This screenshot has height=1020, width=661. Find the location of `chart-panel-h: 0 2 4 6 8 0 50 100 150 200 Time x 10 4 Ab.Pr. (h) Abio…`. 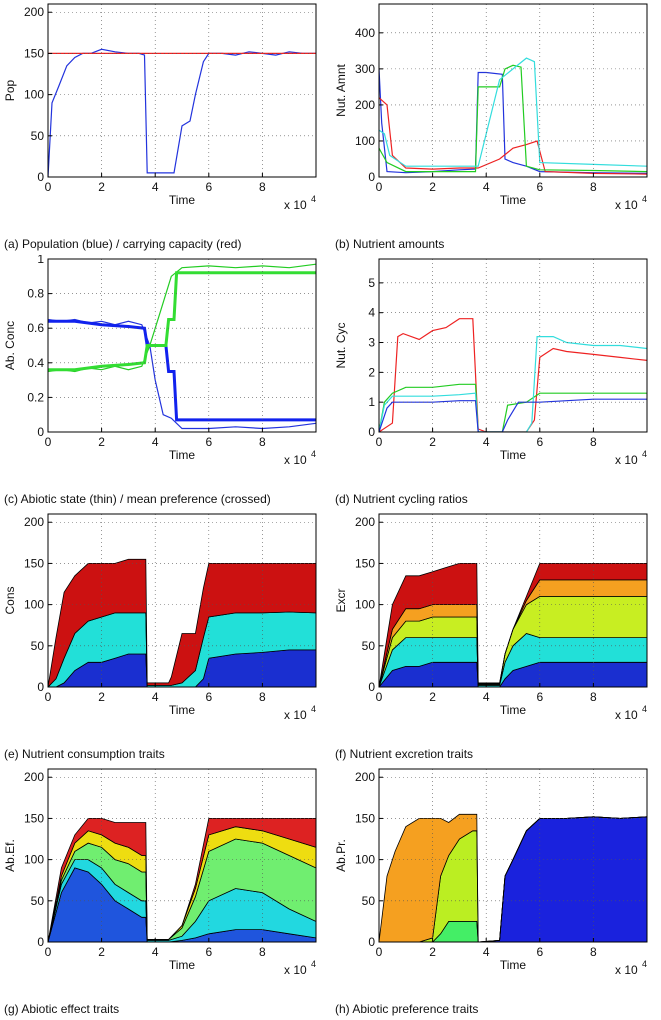

chart-panel-h: 0 2 4 6 8 0 50 100 150 200 Time x 10 4 Ab.Pr. (h) Abio… is located at coordinates (496, 892).